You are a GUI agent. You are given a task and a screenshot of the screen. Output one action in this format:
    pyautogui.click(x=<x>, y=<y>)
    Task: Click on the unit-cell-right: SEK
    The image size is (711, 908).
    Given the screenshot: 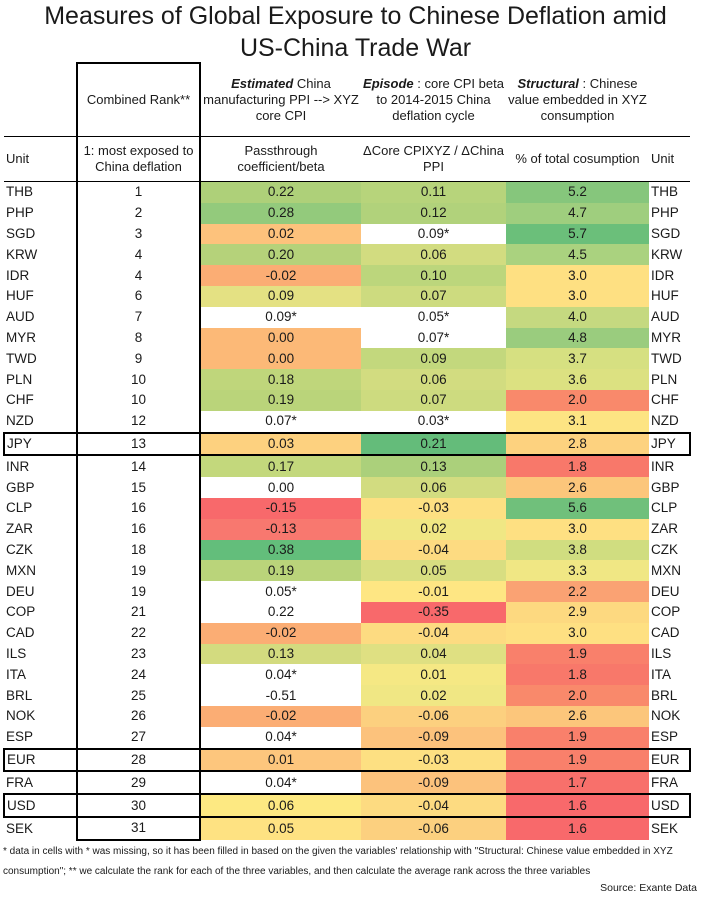 What is the action you would take?
    pyautogui.click(x=665, y=828)
    